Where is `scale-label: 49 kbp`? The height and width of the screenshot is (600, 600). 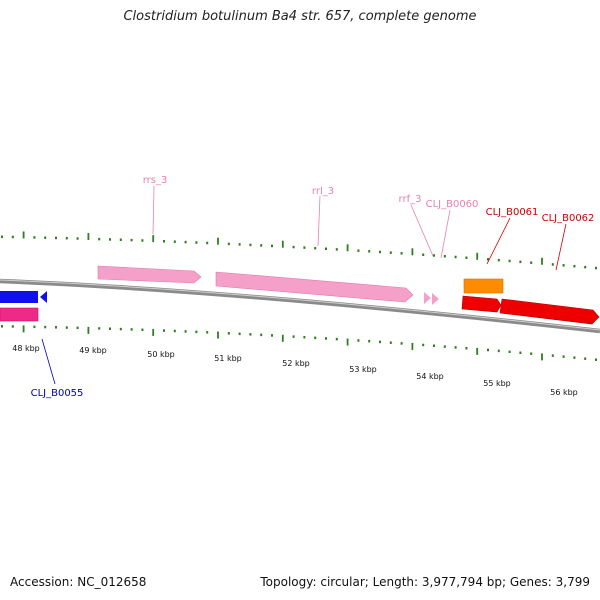 scale-label: 49 kbp is located at coordinates (93, 350).